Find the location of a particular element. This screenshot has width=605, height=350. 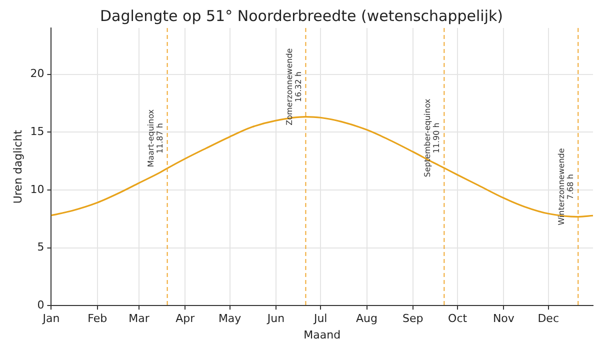

x-tick-label: May is located at coordinates (230, 319).